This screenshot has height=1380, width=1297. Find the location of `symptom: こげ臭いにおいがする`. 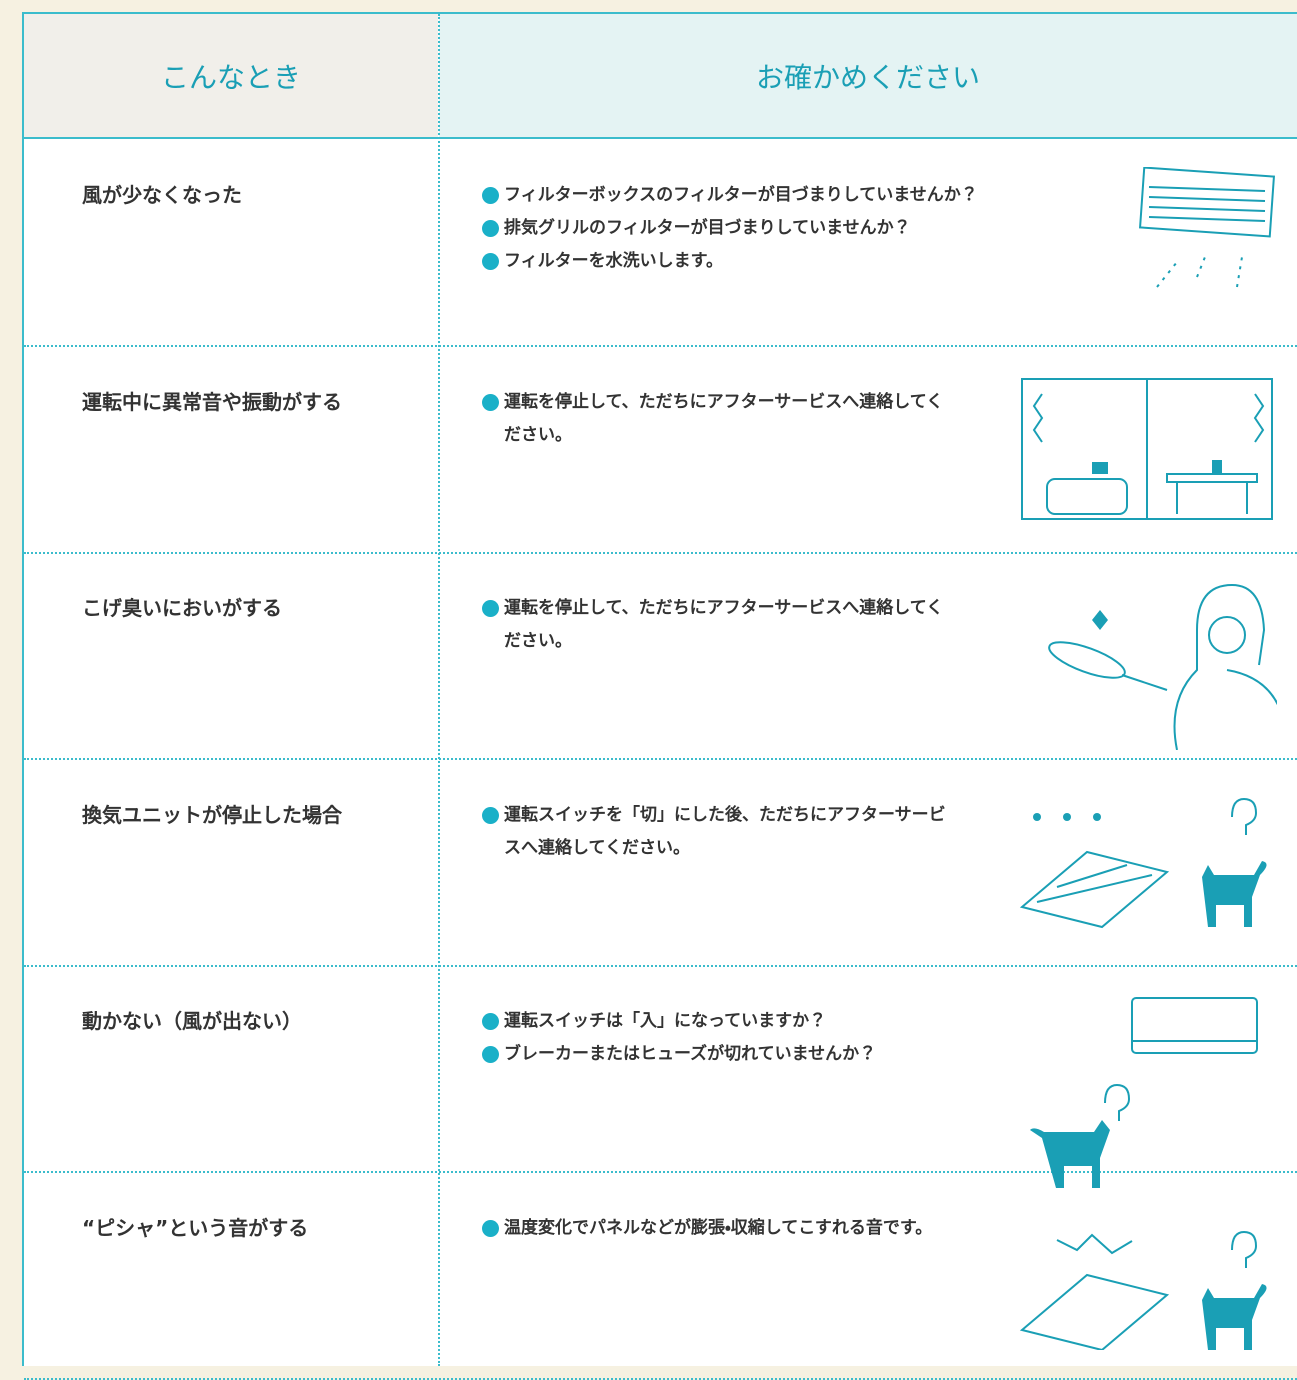

symptom: こげ臭いにおいがする is located at coordinates (182, 608).